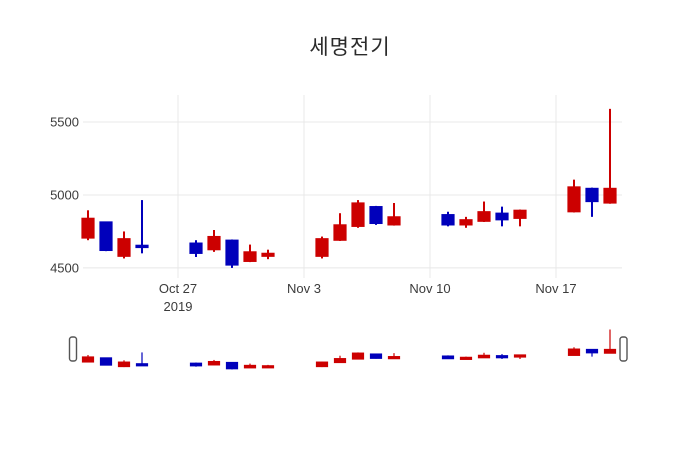 The width and height of the screenshot is (700, 450). I want to click on x-tick-label: Nov 17, so click(555, 288).